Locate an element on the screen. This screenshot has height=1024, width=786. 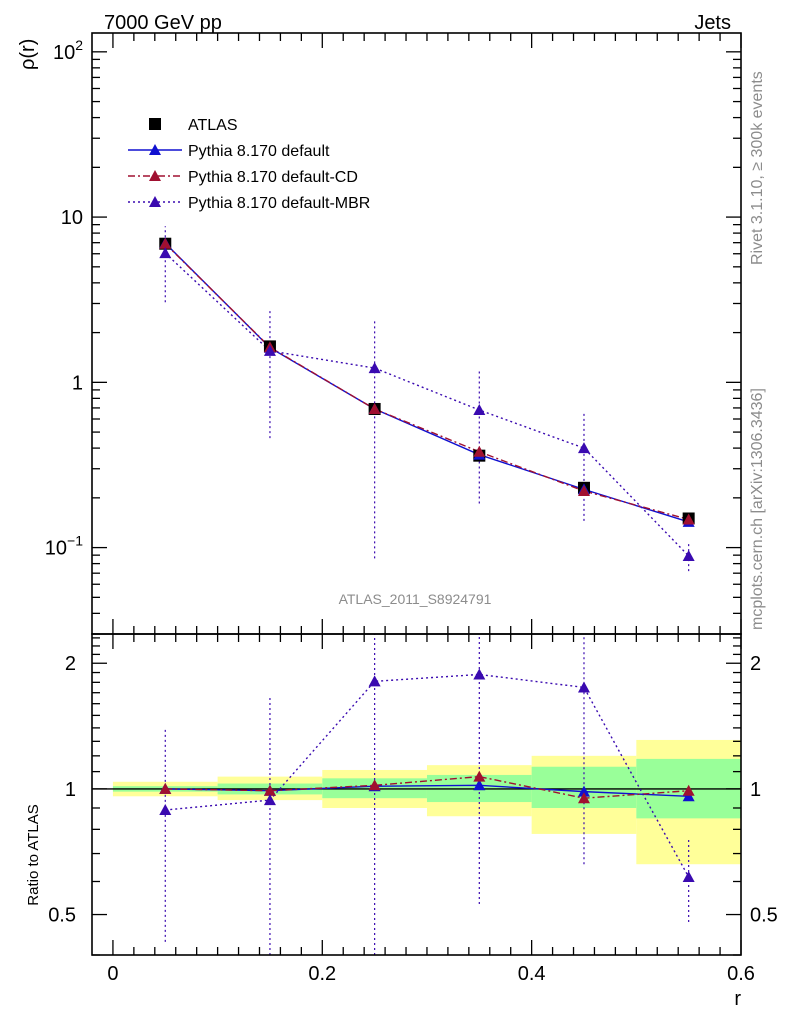
x-tick-label: 0.4 is located at coordinates (532, 974).